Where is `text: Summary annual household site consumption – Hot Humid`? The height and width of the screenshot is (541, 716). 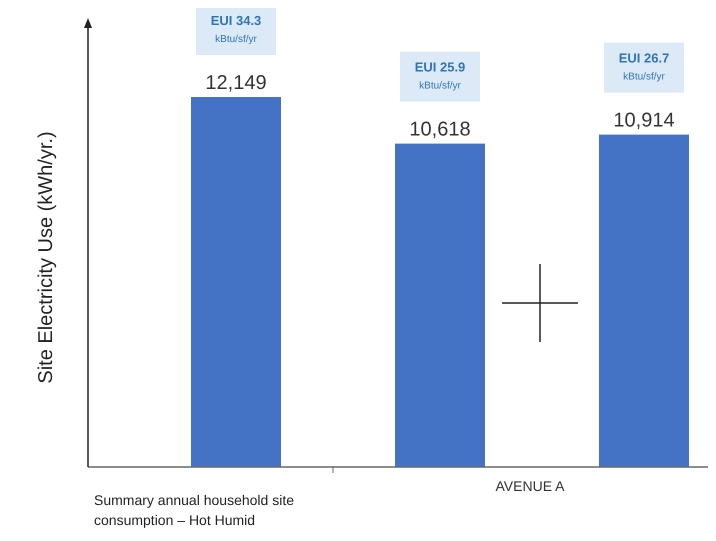 text: Summary annual household site consumption – Hot Humid is located at coordinates (194, 510).